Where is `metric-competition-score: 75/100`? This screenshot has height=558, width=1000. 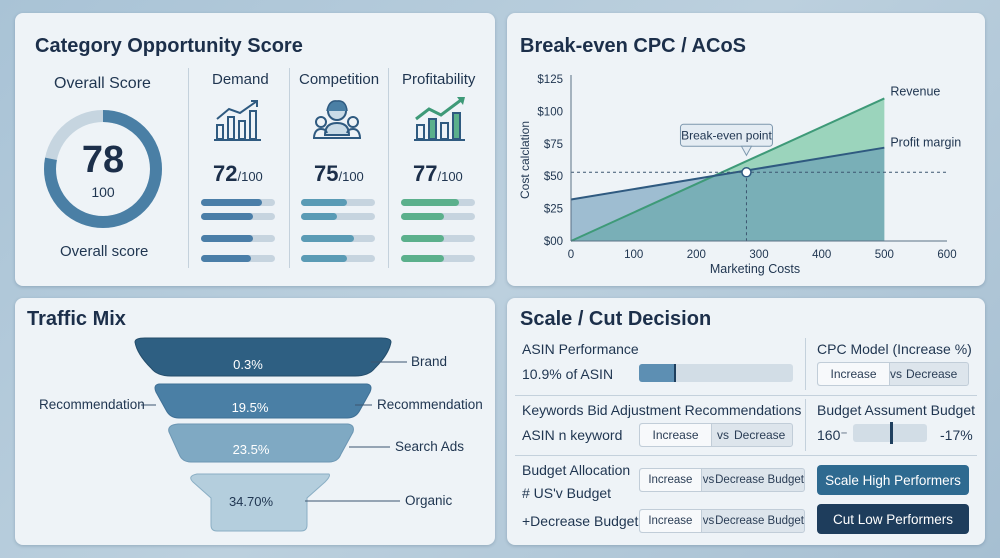 metric-competition-score: 75/100 is located at coordinates (339, 173).